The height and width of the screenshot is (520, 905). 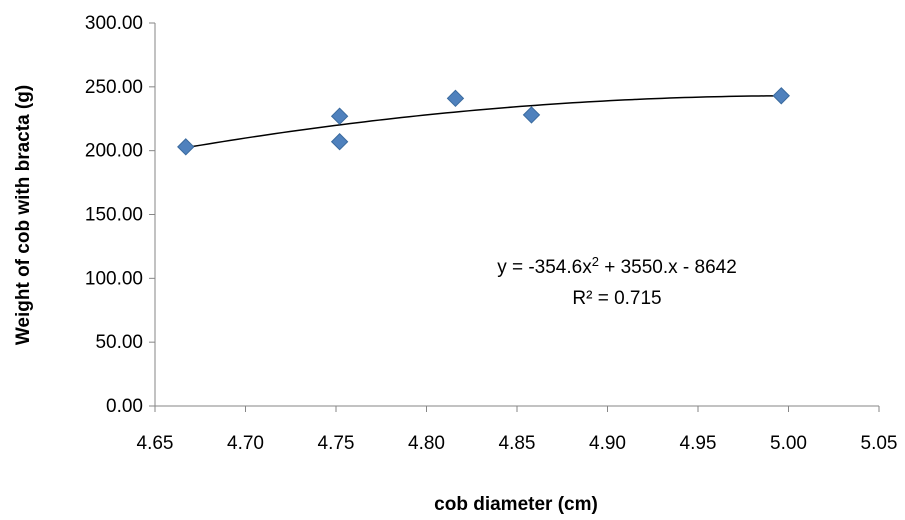 I want to click on x-tick-label: 4.80, so click(x=426, y=443).